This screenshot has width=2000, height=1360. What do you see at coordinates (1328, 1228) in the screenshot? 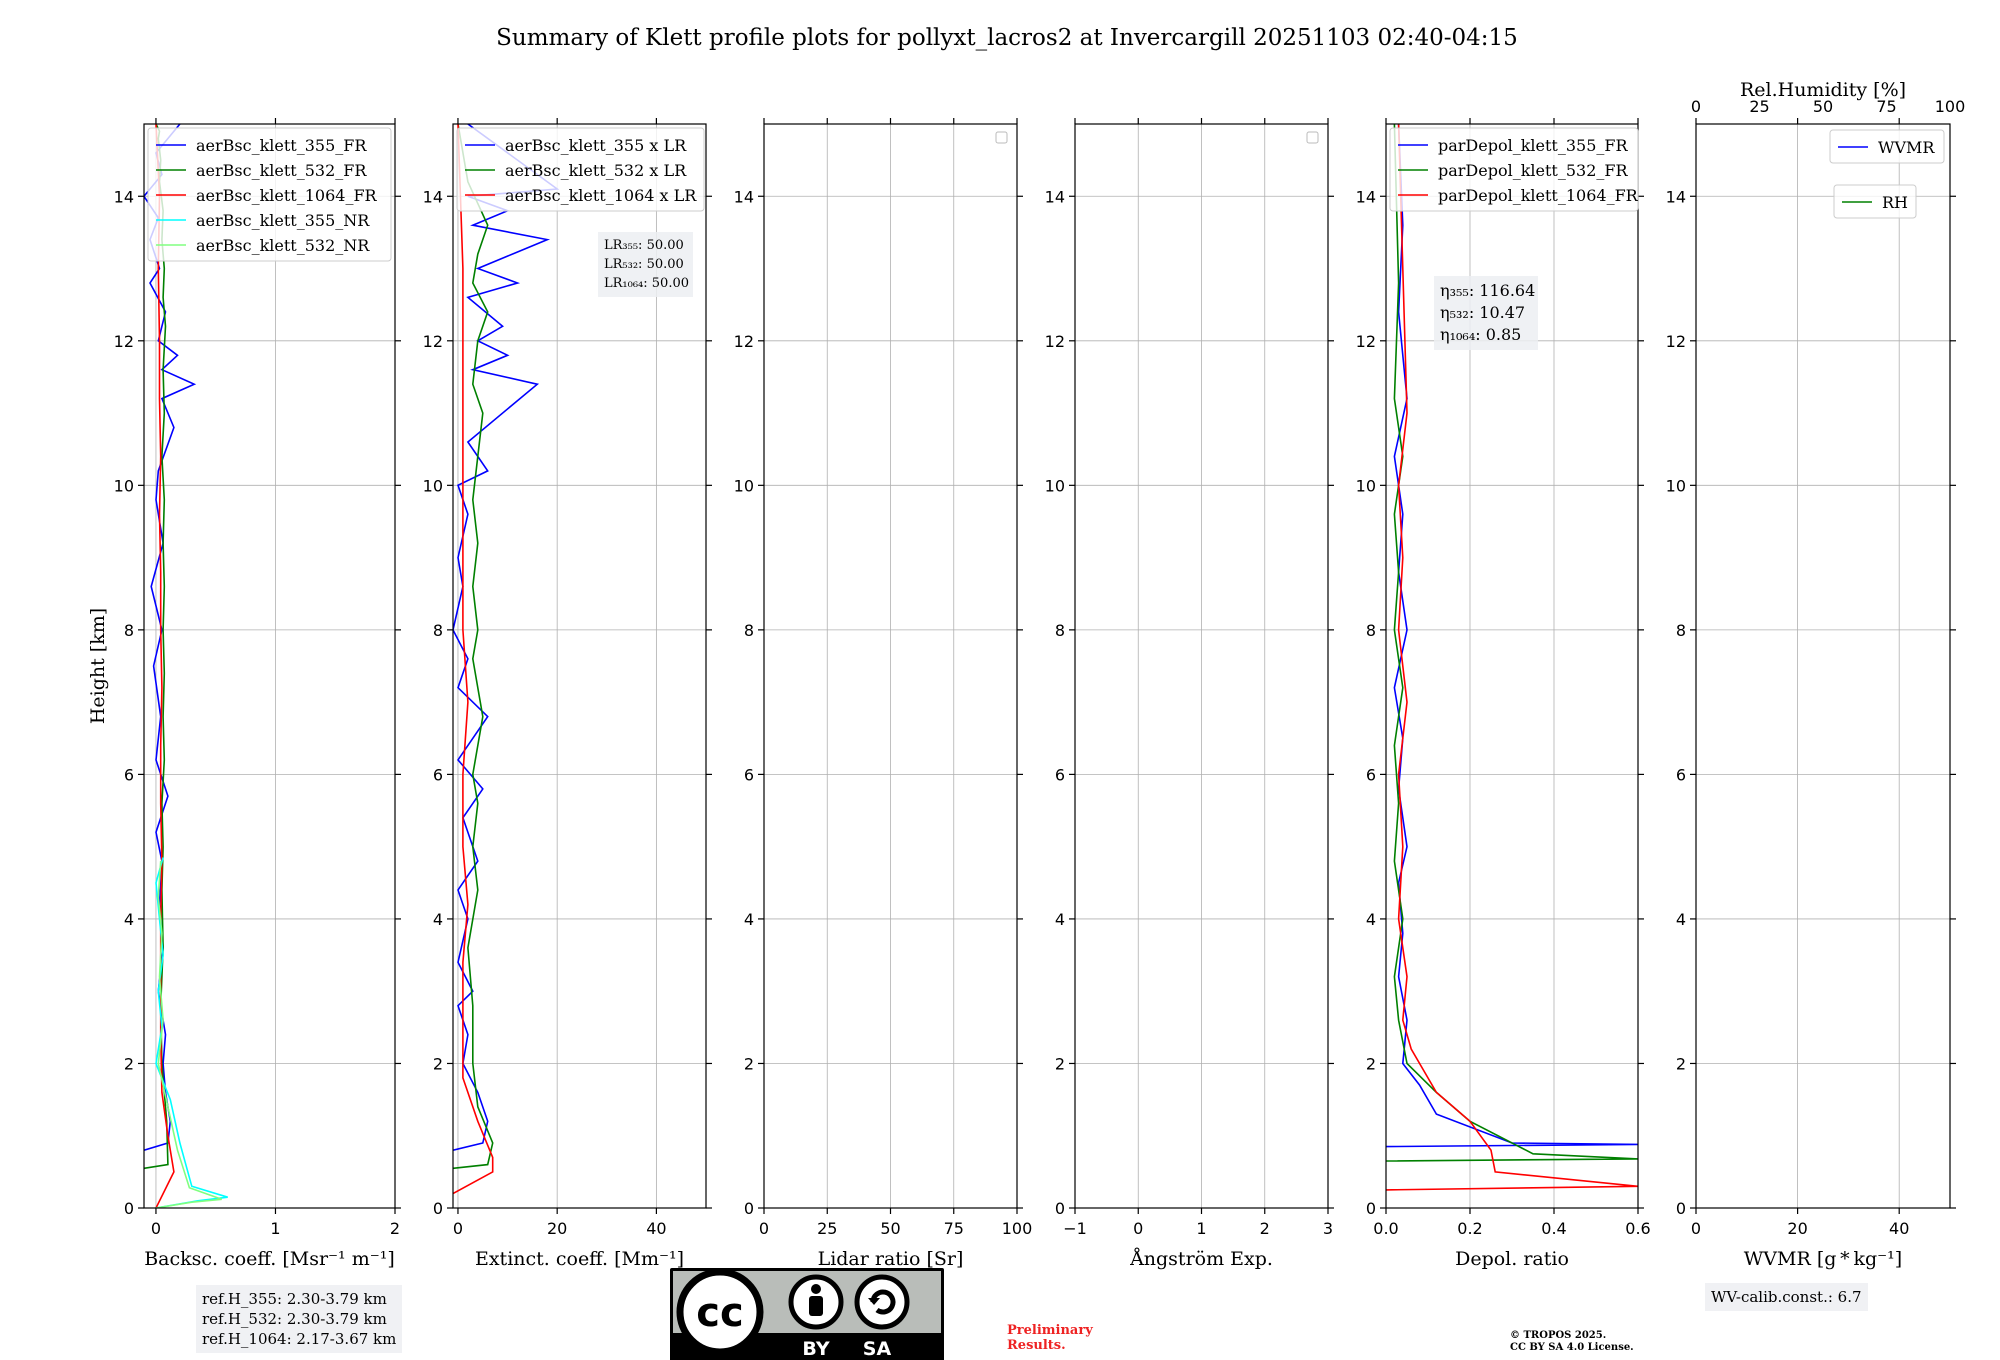
I see `x-tick-label: 3` at bounding box center [1328, 1228].